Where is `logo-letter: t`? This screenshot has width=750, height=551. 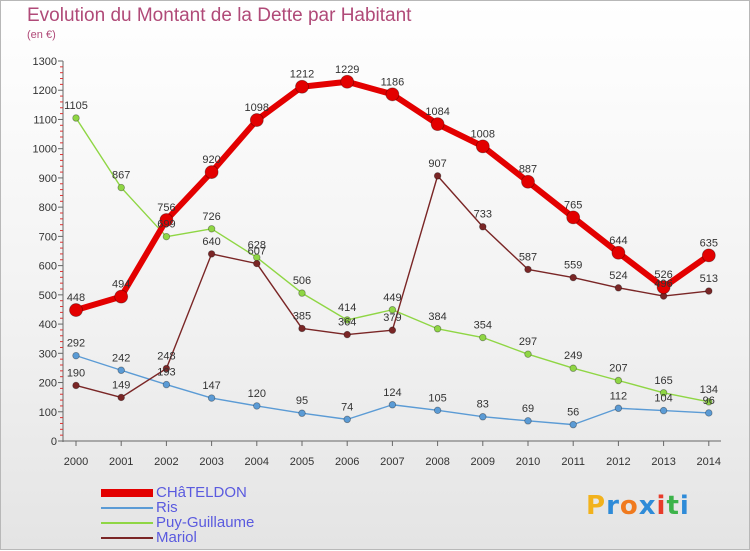
logo-letter: t is located at coordinates (673, 506).